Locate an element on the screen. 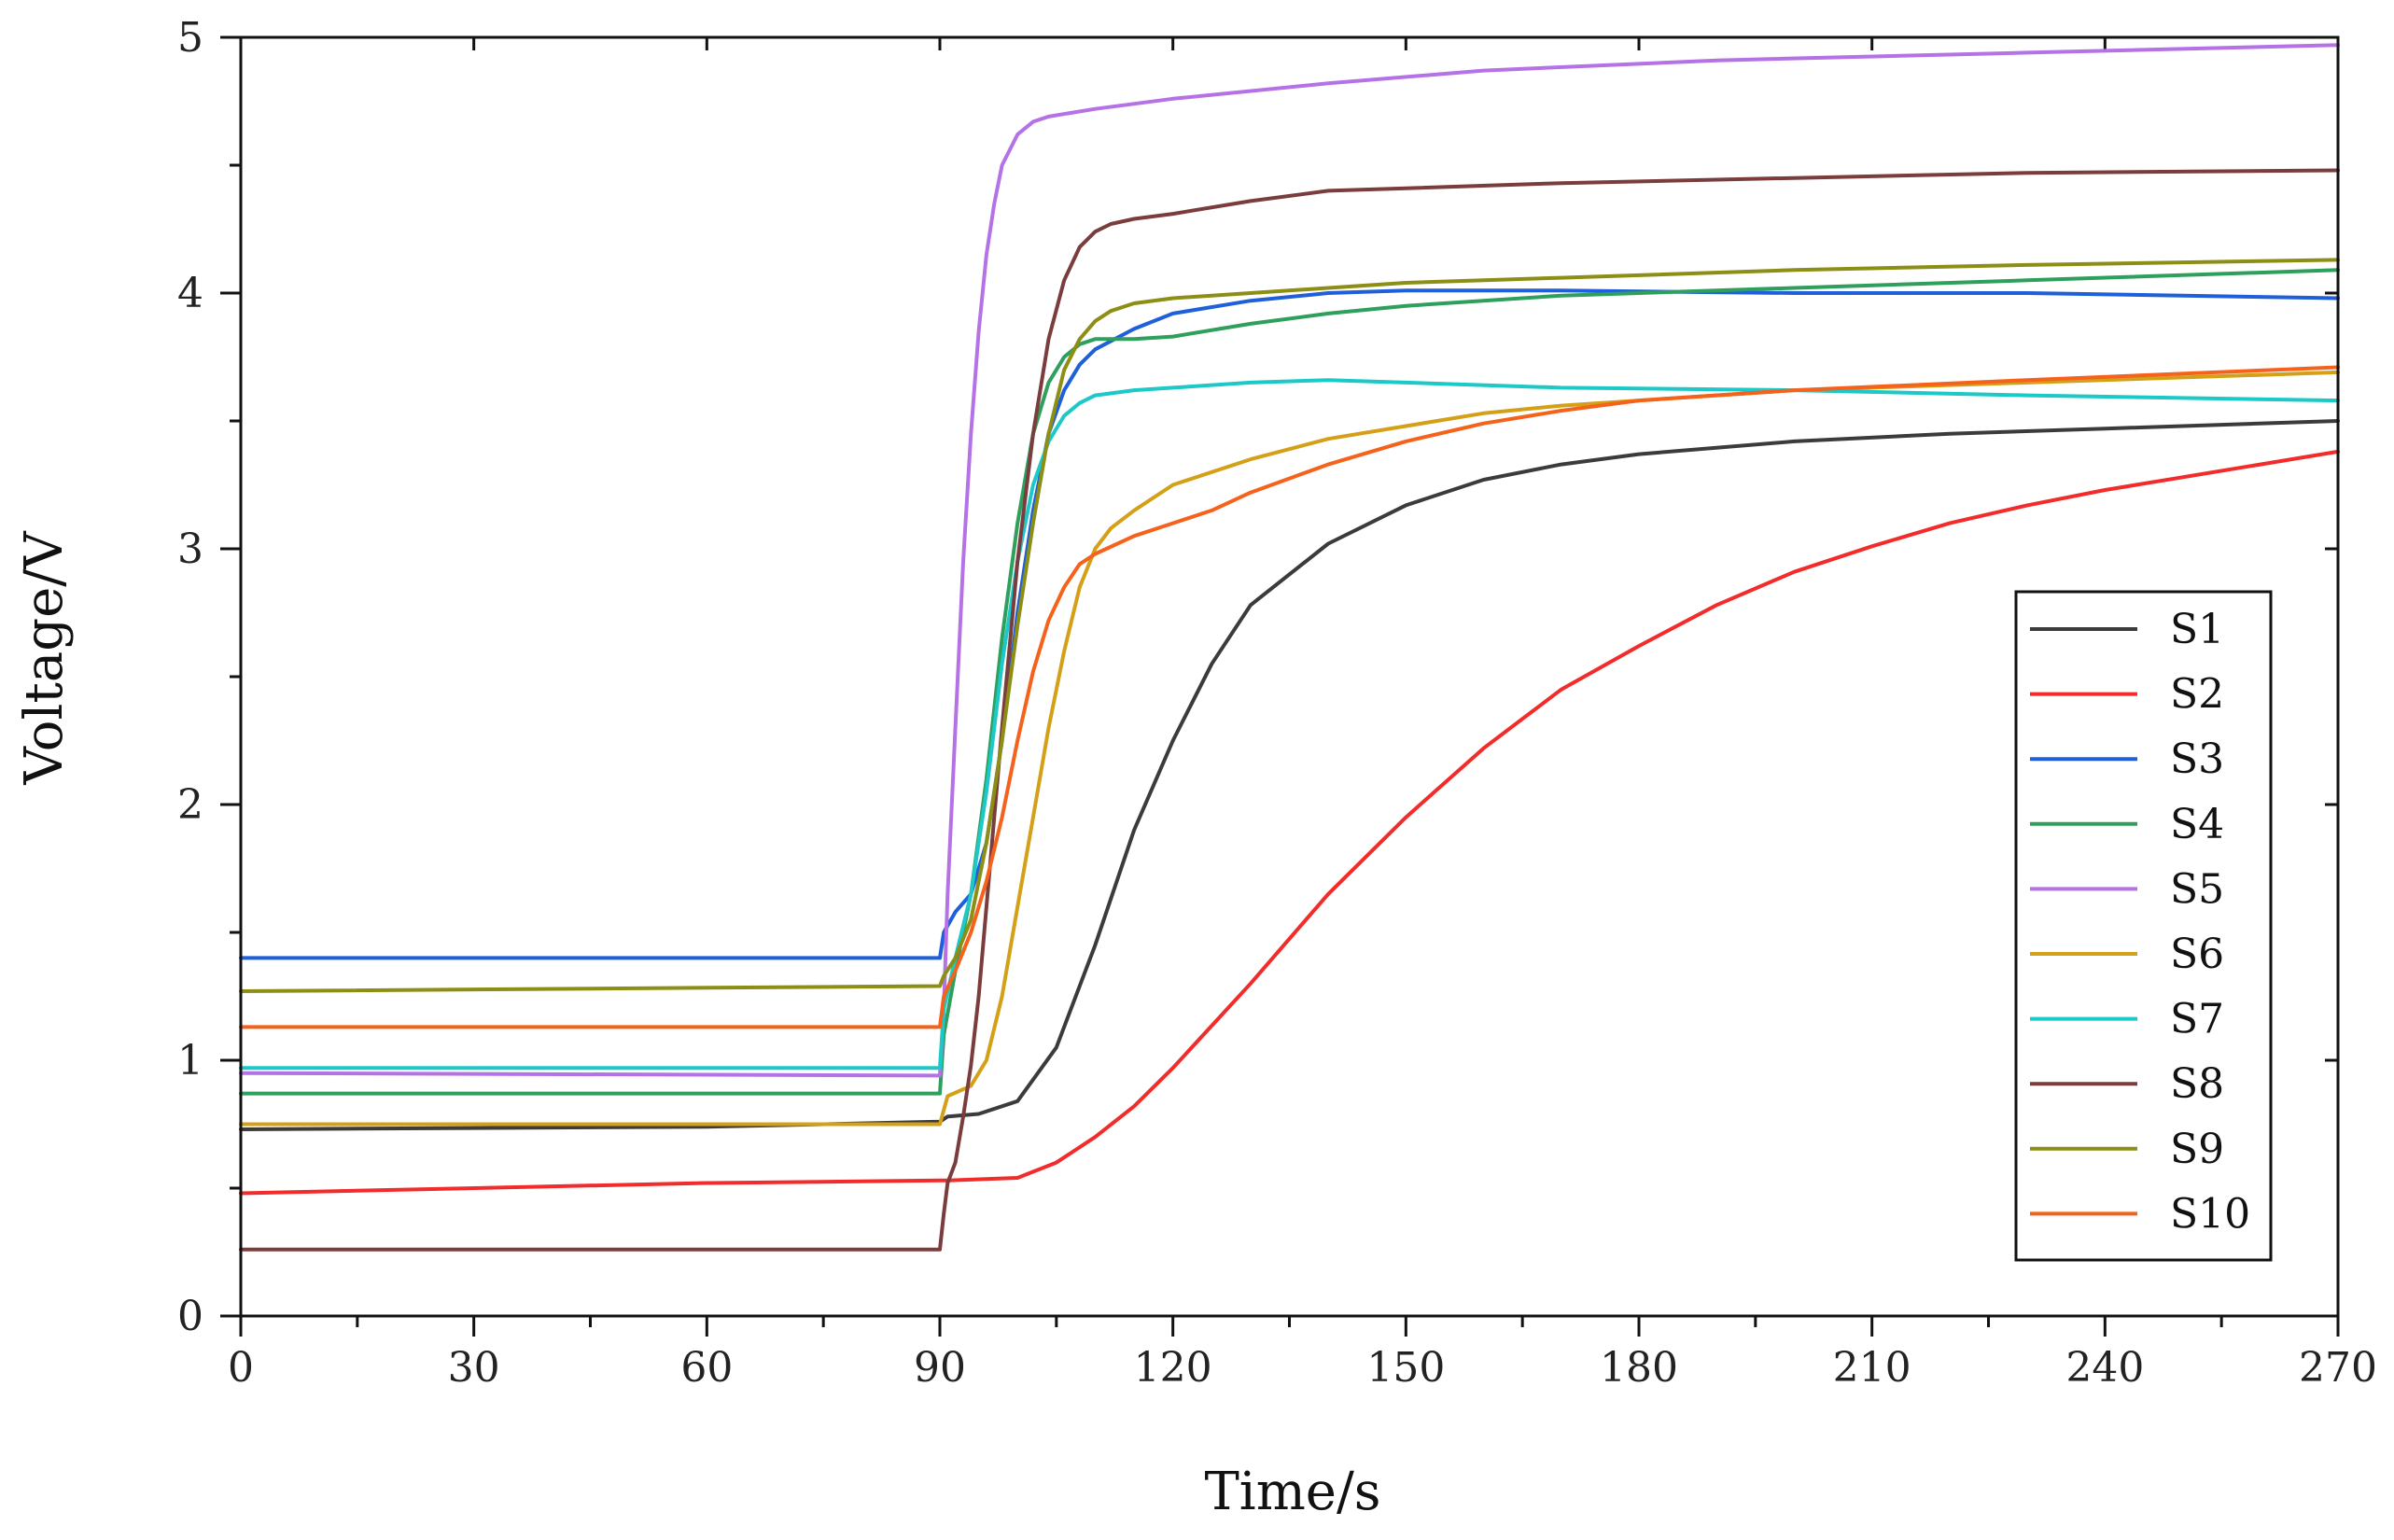  legend-box is located at coordinates (2143, 926).